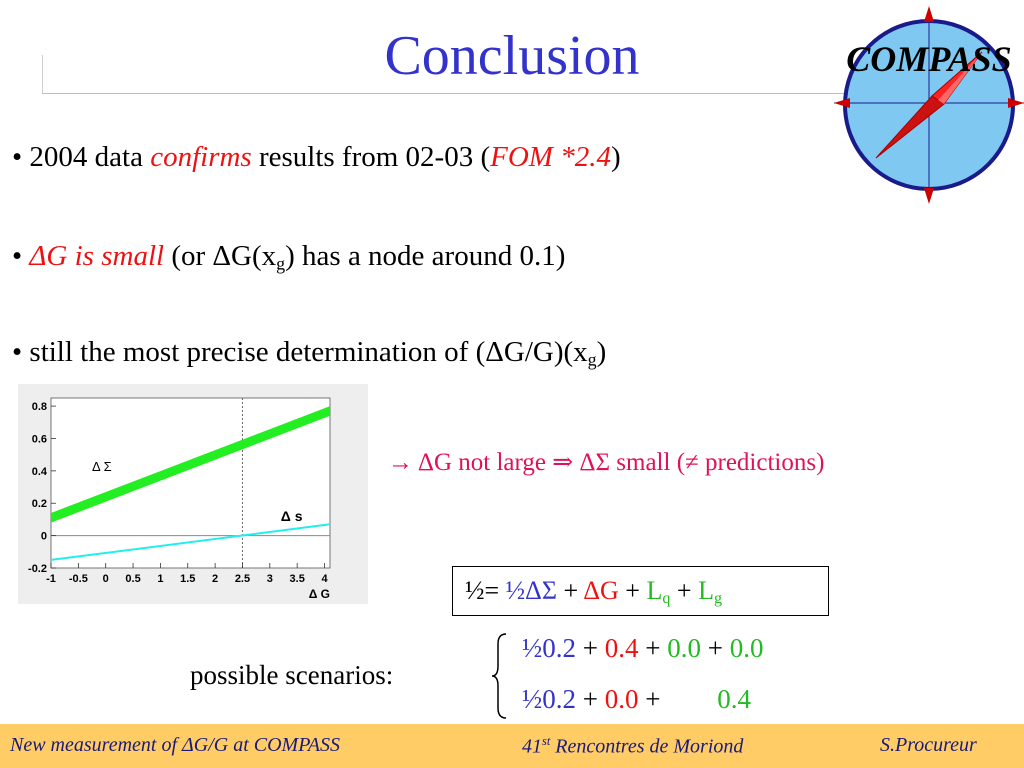 This screenshot has width=1024, height=768. I want to click on equation-subscript: g, so click(718, 599).